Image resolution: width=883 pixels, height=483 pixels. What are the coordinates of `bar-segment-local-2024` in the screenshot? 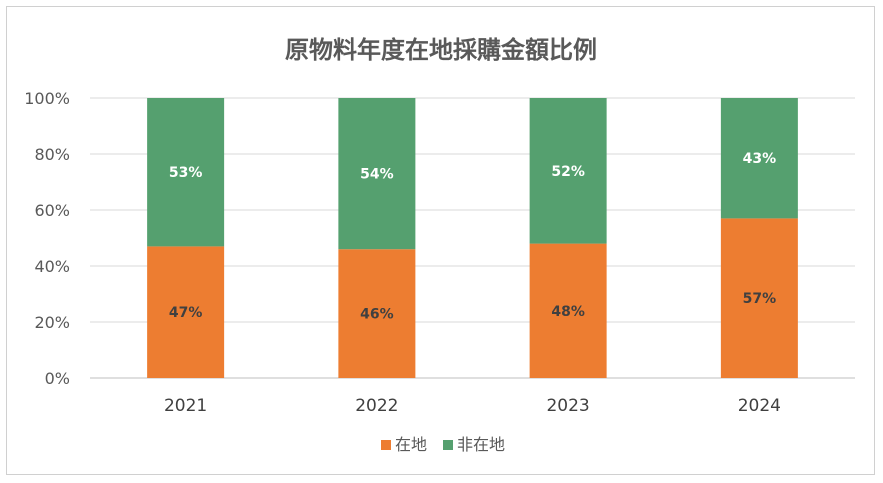 It's located at (759, 298).